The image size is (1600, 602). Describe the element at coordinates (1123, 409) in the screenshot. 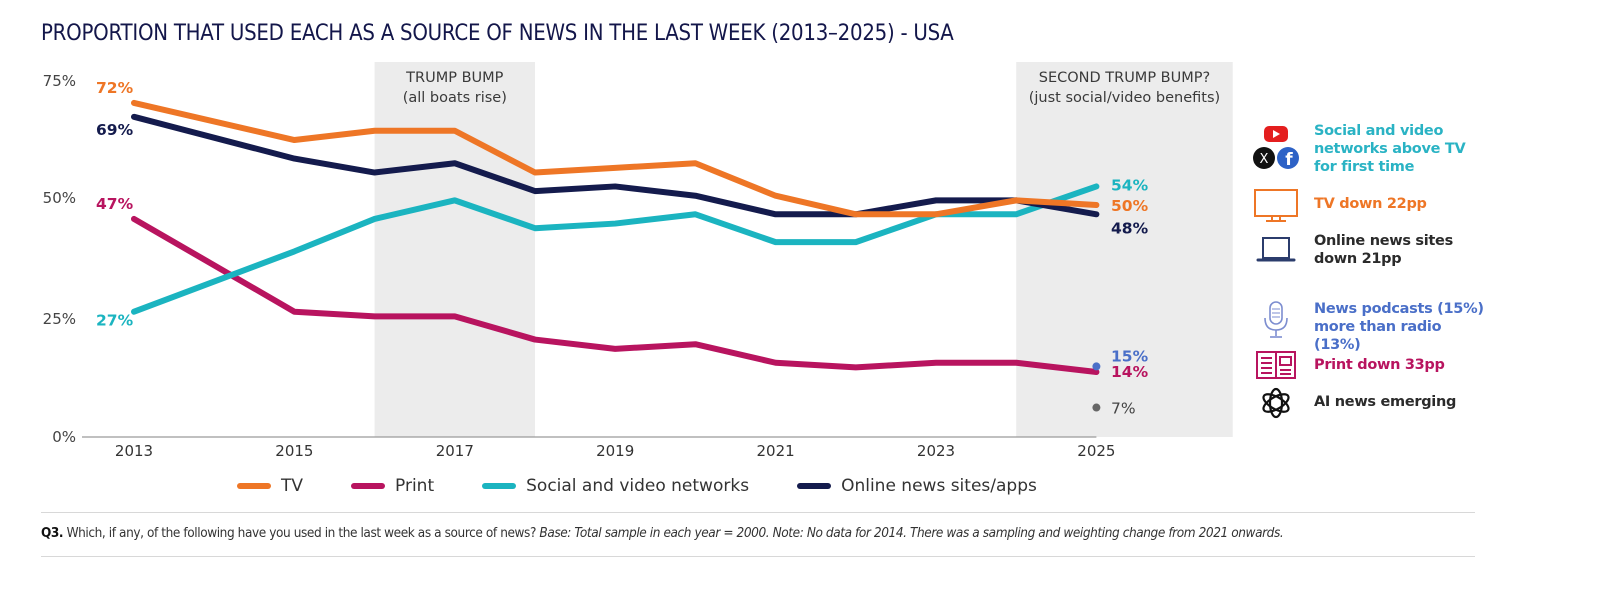

I see `extra-point-label: 7%` at that location.